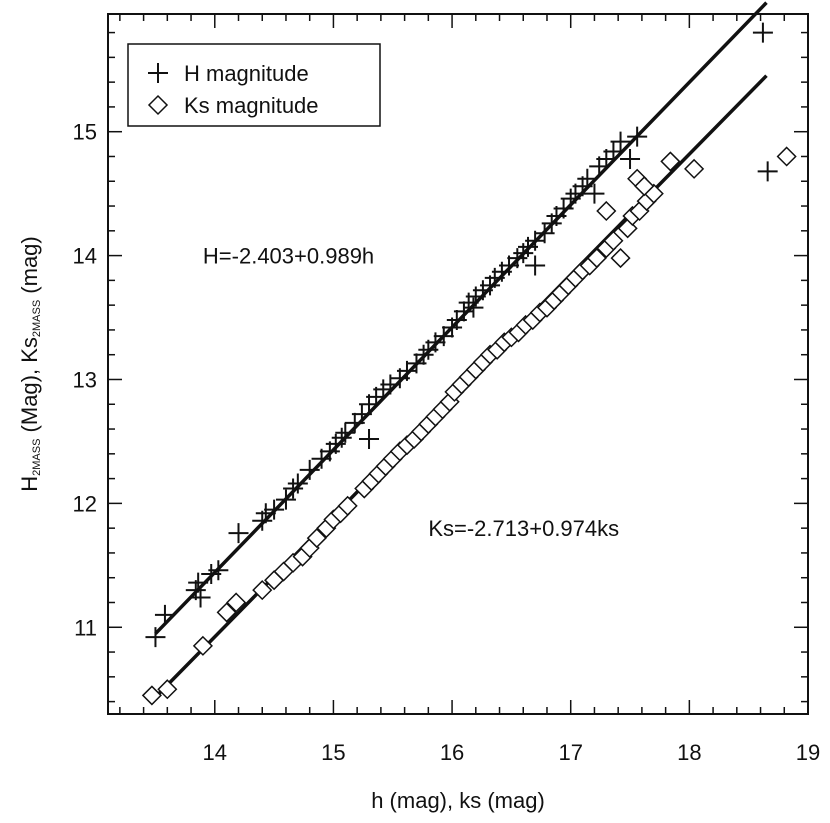 The height and width of the screenshot is (823, 830). I want to click on legend-diamond-marker, so click(158, 105).